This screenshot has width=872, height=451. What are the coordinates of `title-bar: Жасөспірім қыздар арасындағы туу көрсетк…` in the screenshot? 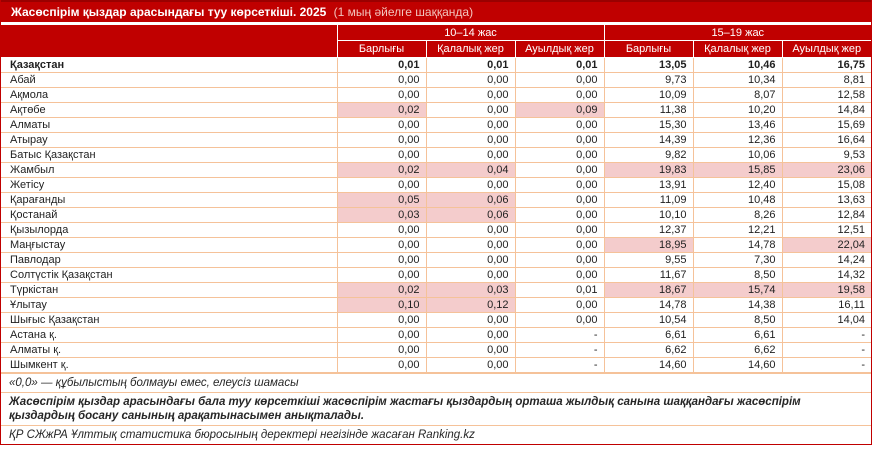 It's located at (436, 12).